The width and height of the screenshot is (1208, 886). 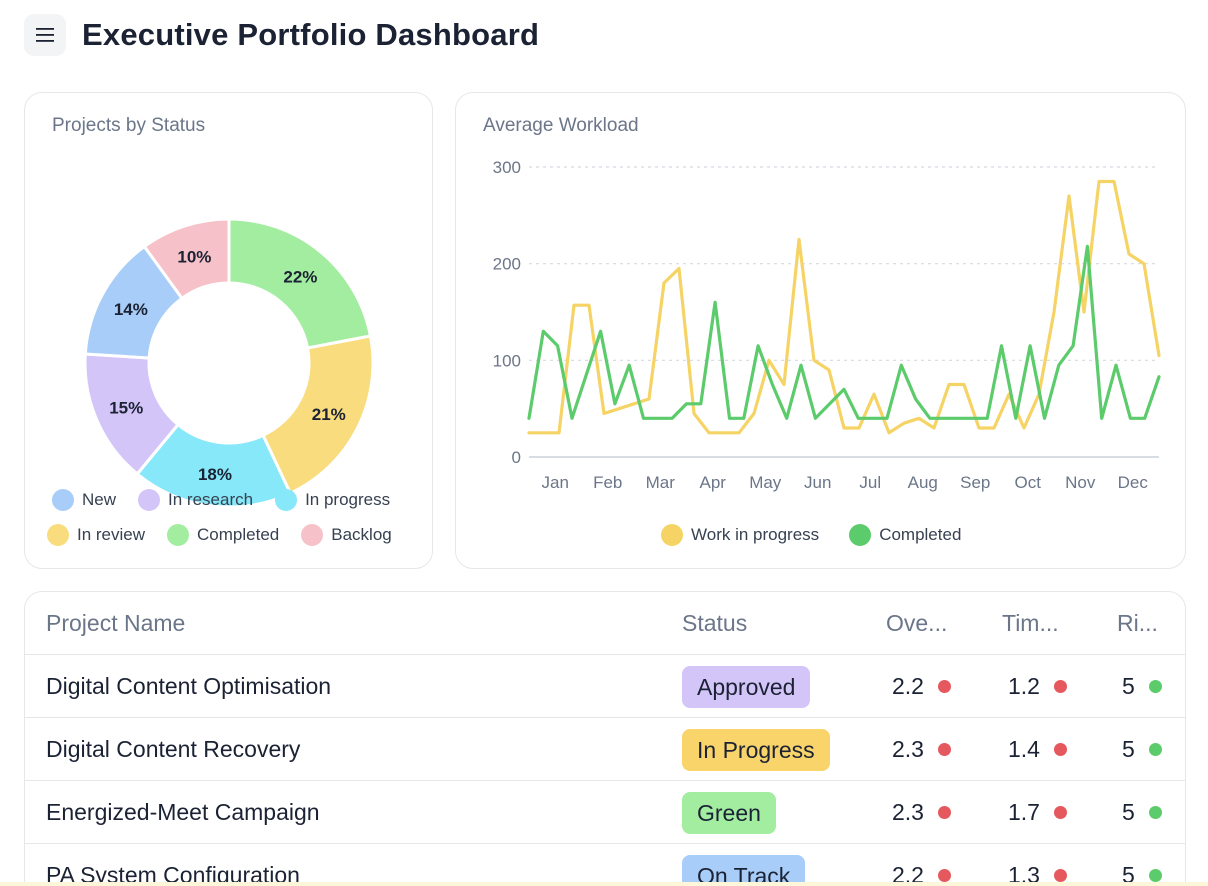 What do you see at coordinates (211, 499) in the screenshot?
I see `legend-label: In research` at bounding box center [211, 499].